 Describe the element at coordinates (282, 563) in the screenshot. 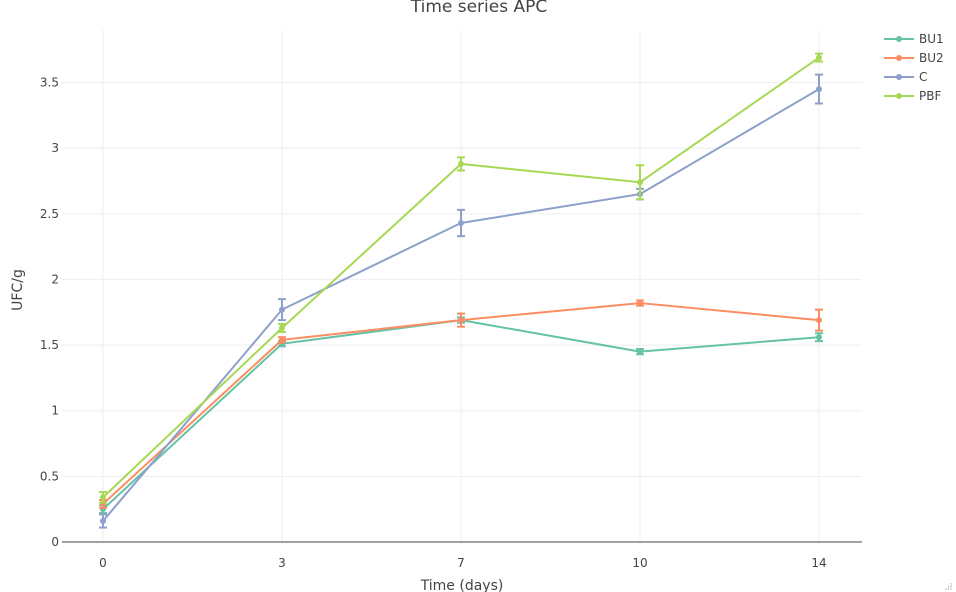

I see `x-tick-label: 3` at that location.